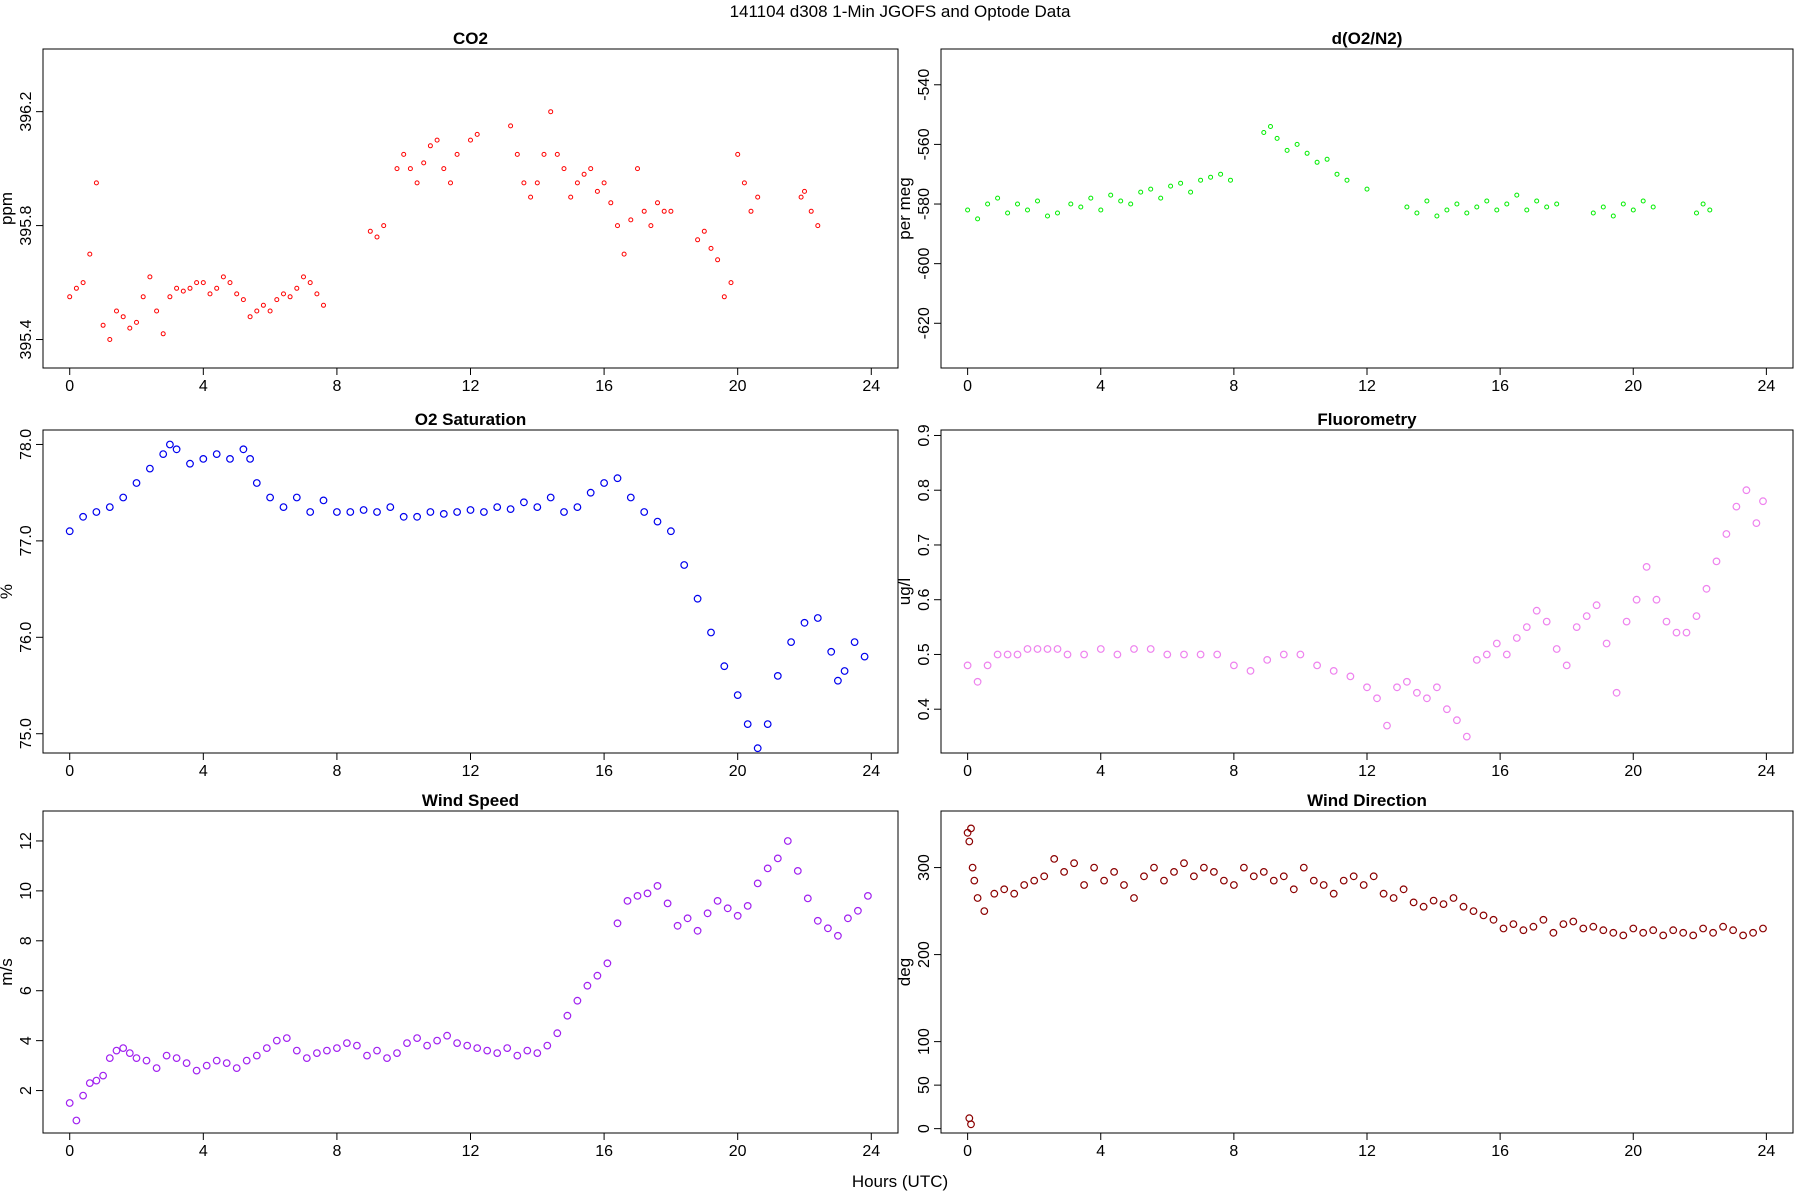 This screenshot has height=1200, width=1800. Describe the element at coordinates (470, 800) in the screenshot. I see `chart-title: Wind Speed` at that location.